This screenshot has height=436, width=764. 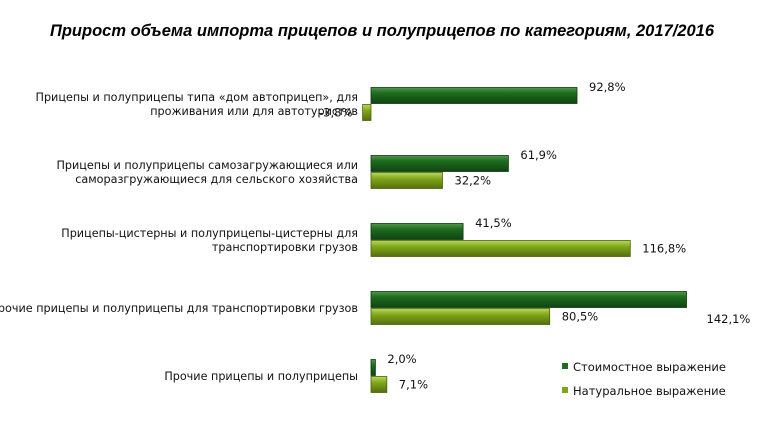 What do you see at coordinates (580, 317) in the screenshot?
I see `data-label: 80,5%` at bounding box center [580, 317].